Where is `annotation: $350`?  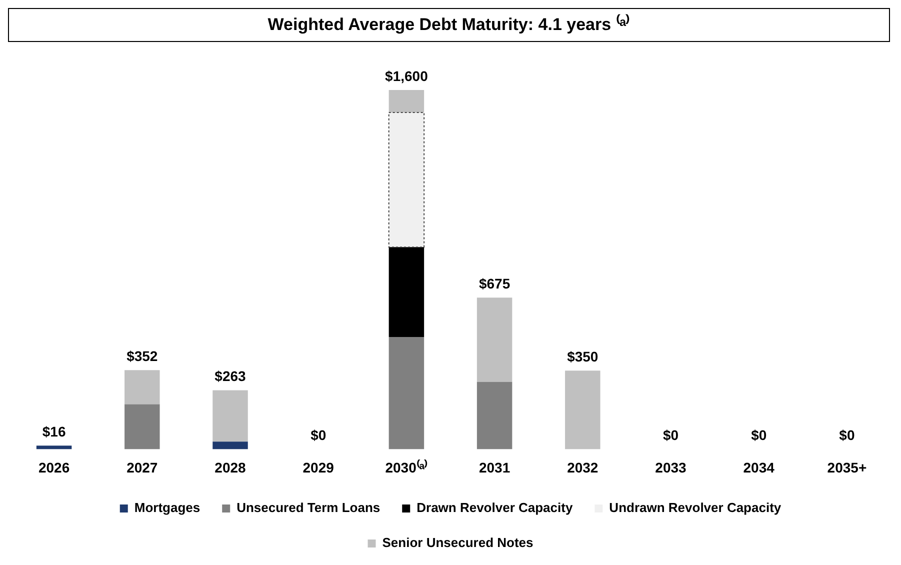 annotation: $350 is located at coordinates (582, 356).